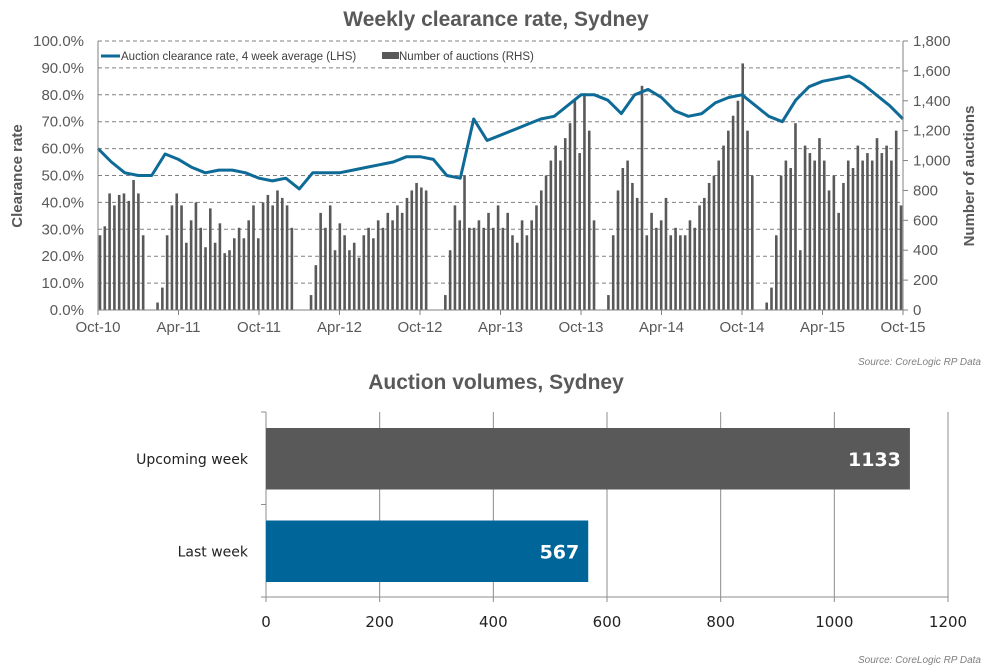 This screenshot has height=671, width=991. I want to click on bar-value-label: 1133, so click(874, 460).